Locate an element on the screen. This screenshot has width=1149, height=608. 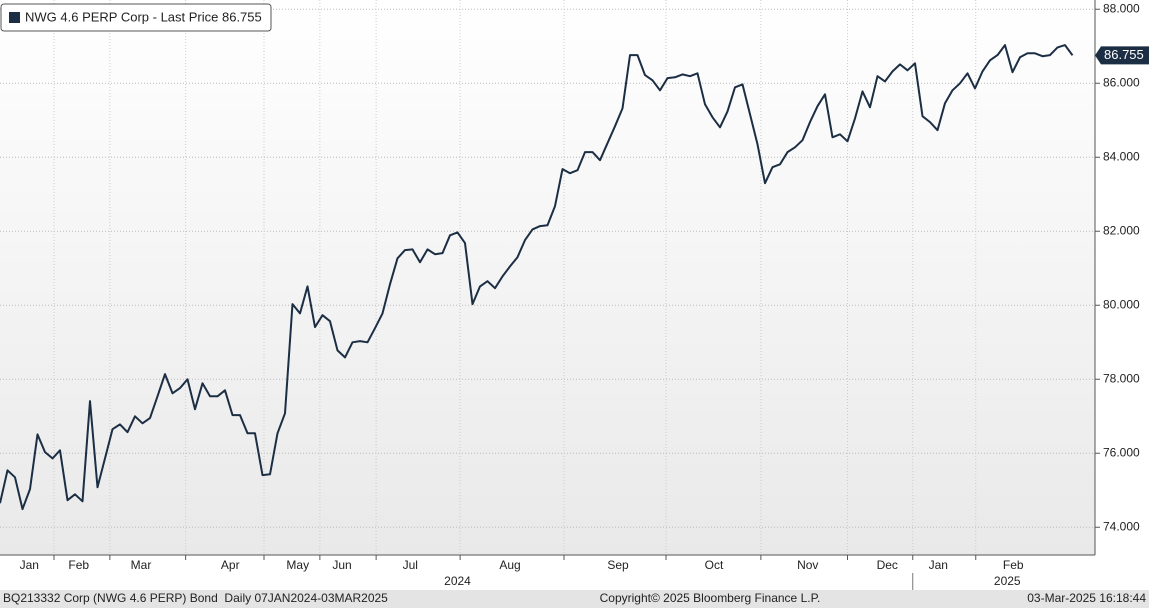
legend-box is located at coordinates (136, 17).